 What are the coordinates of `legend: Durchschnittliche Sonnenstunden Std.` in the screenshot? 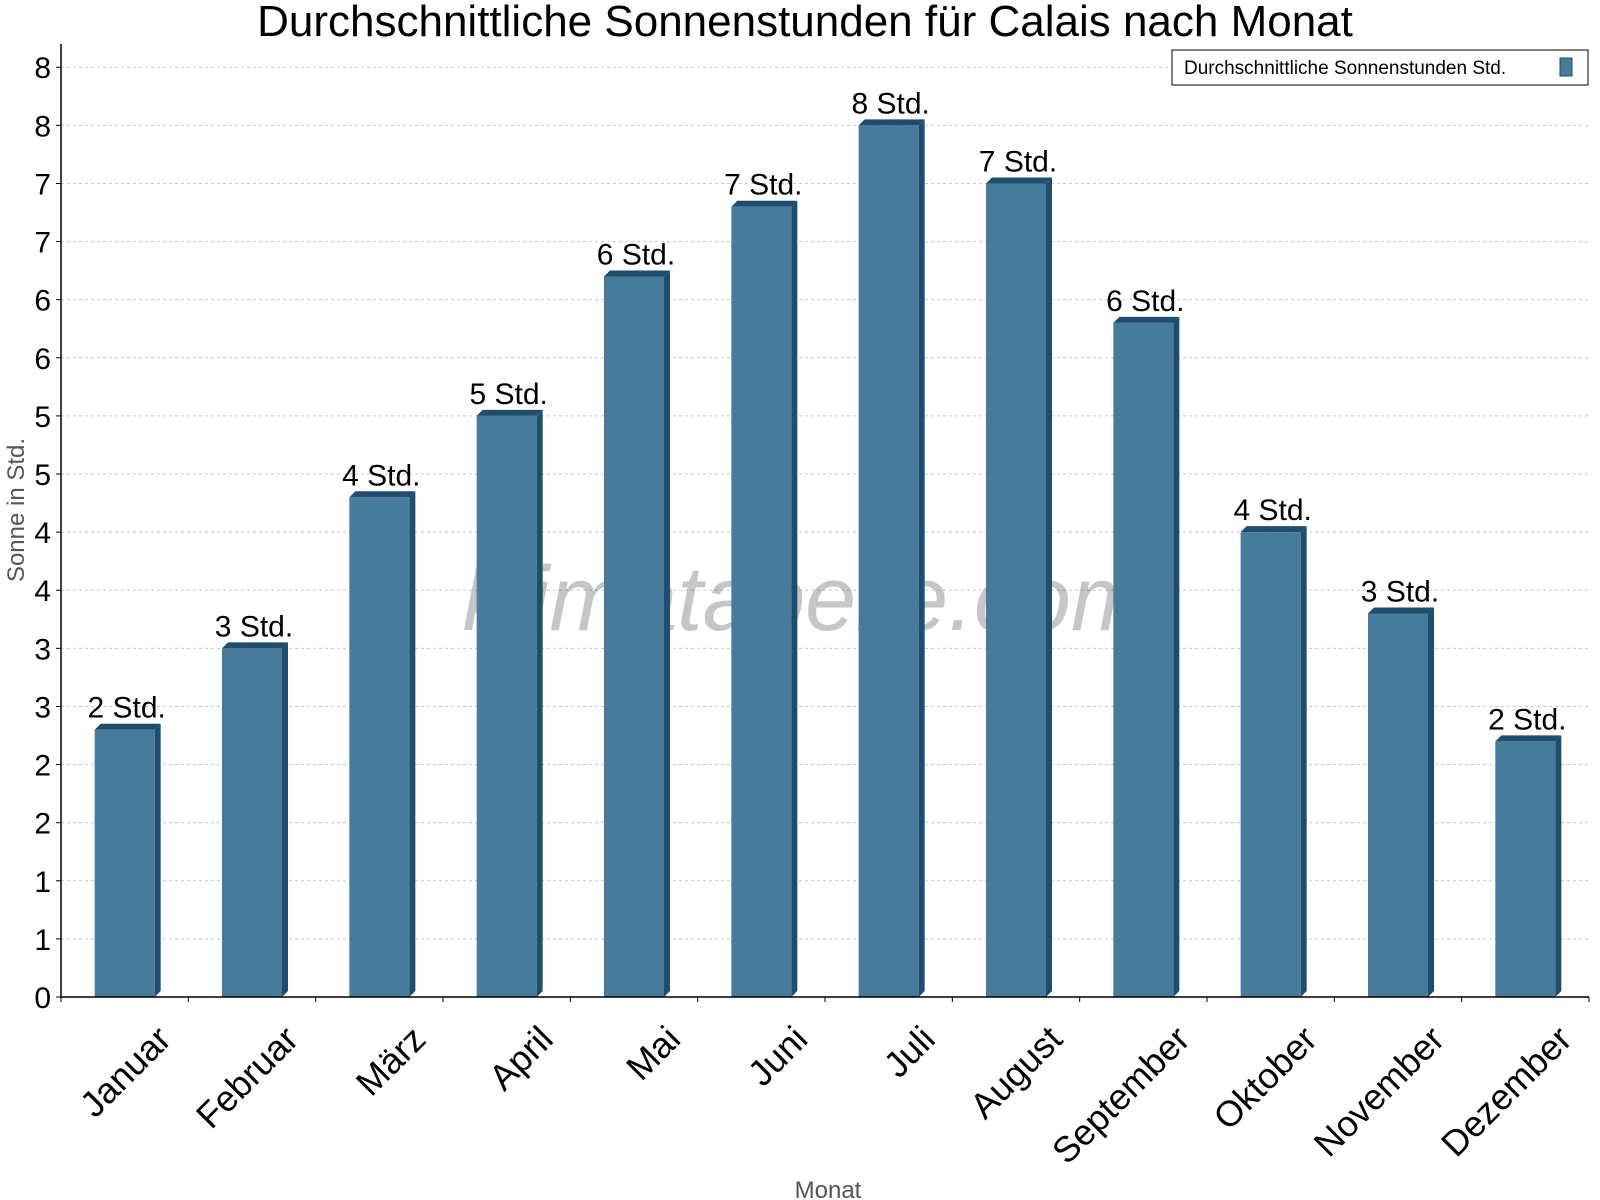 It's located at (1380, 67).